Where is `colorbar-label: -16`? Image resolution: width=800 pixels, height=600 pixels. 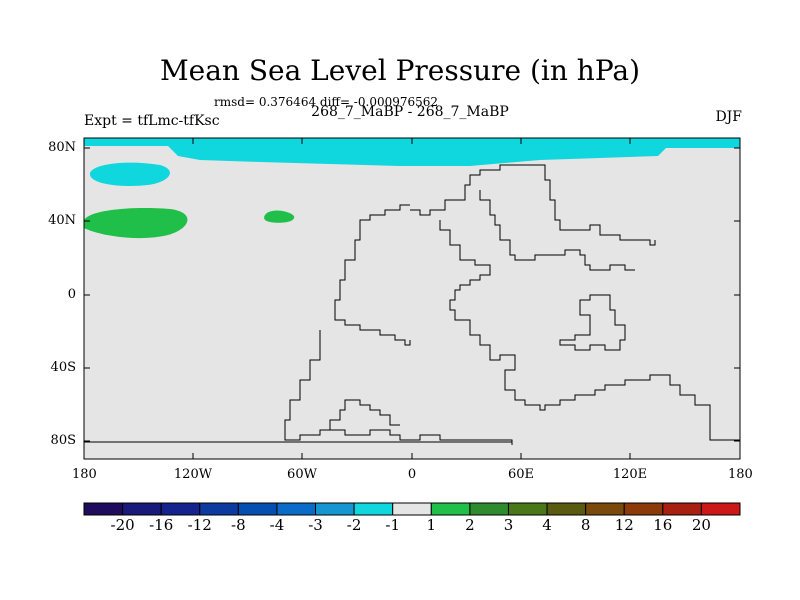 colorbar-label: -16 is located at coordinates (161, 525).